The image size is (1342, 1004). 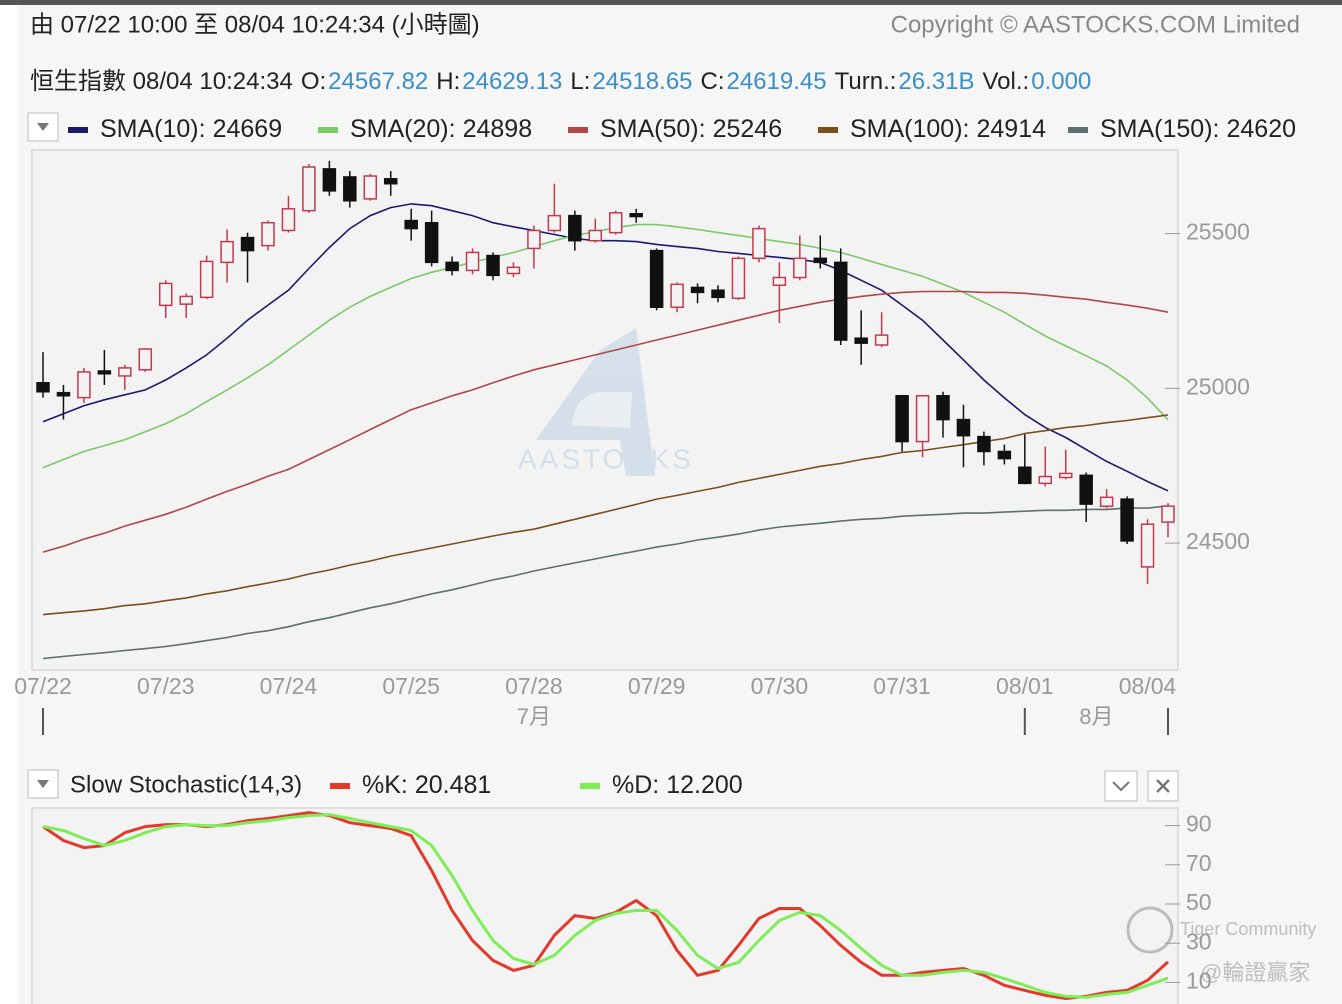 What do you see at coordinates (1199, 902) in the screenshot?
I see `y-tick-label: 50` at bounding box center [1199, 902].